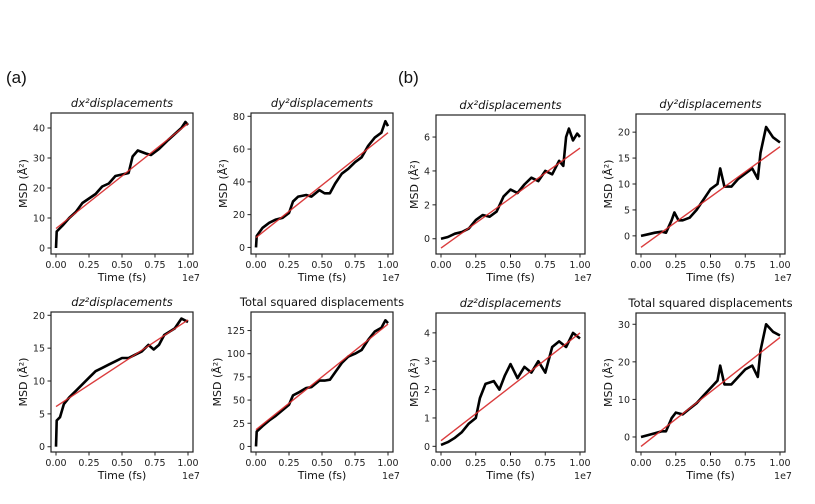 The width and height of the screenshot is (815, 504). What do you see at coordinates (709, 303) in the screenshot?
I see `chart-title: Total squared displacements` at bounding box center [709, 303].